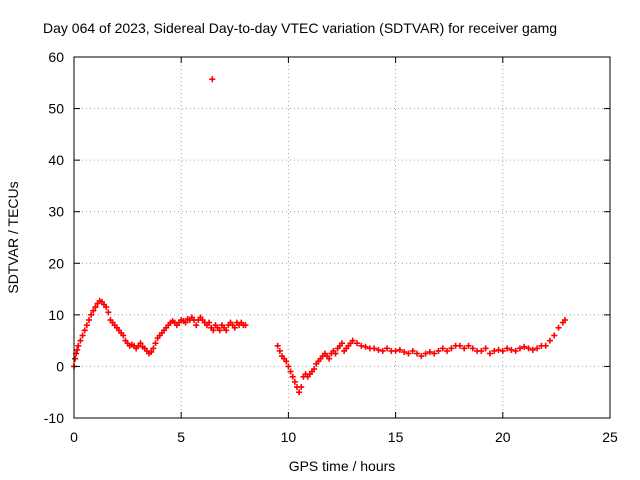 This screenshot has height=480, width=640. What do you see at coordinates (181, 437) in the screenshot?
I see `x-tick-label: 5` at bounding box center [181, 437].